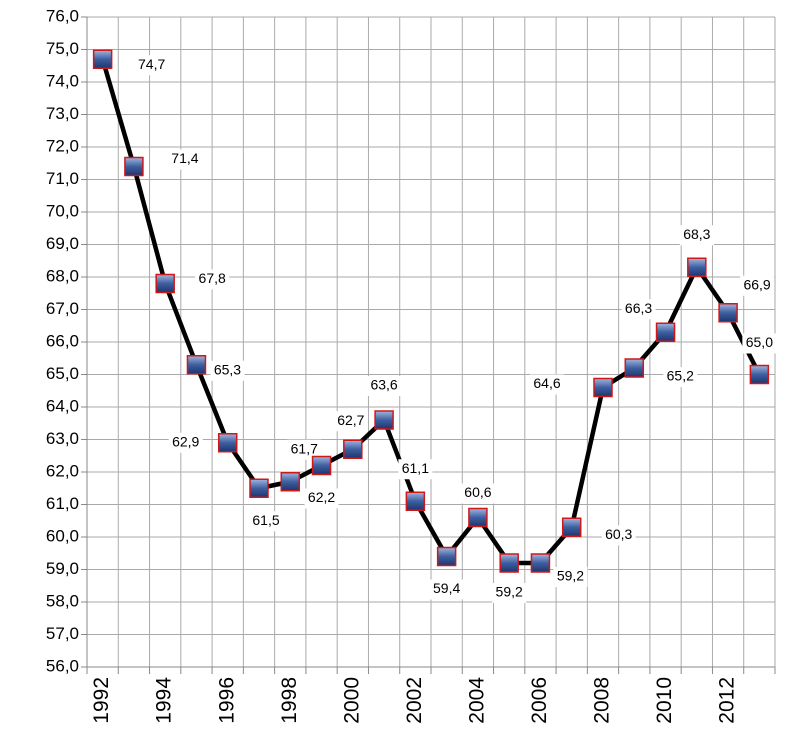 The image size is (790, 737). I want to click on data-label: 66,9, so click(756, 284).